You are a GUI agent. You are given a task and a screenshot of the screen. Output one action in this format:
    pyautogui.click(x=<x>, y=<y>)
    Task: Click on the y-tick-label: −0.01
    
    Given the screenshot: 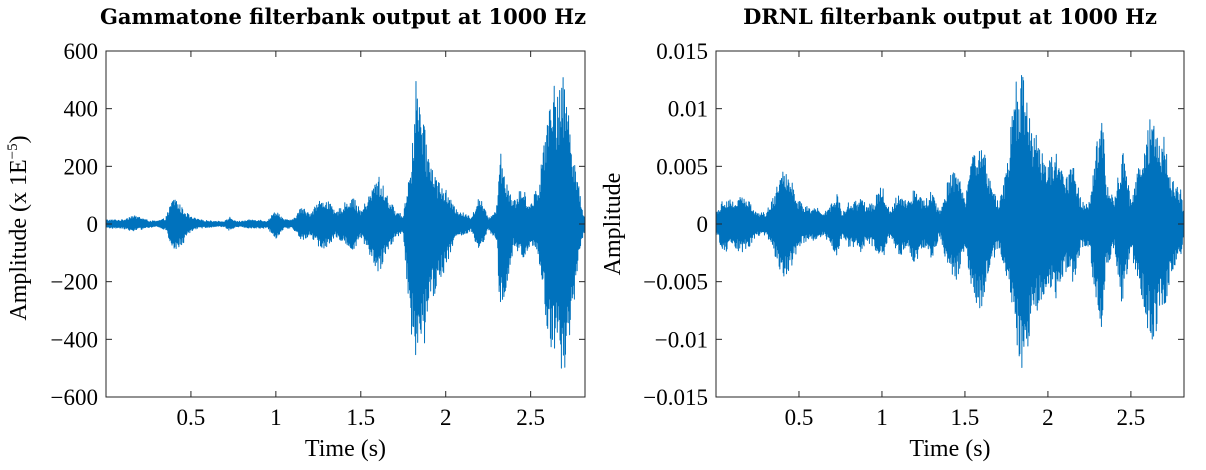 What is the action you would take?
    pyautogui.click(x=681, y=339)
    